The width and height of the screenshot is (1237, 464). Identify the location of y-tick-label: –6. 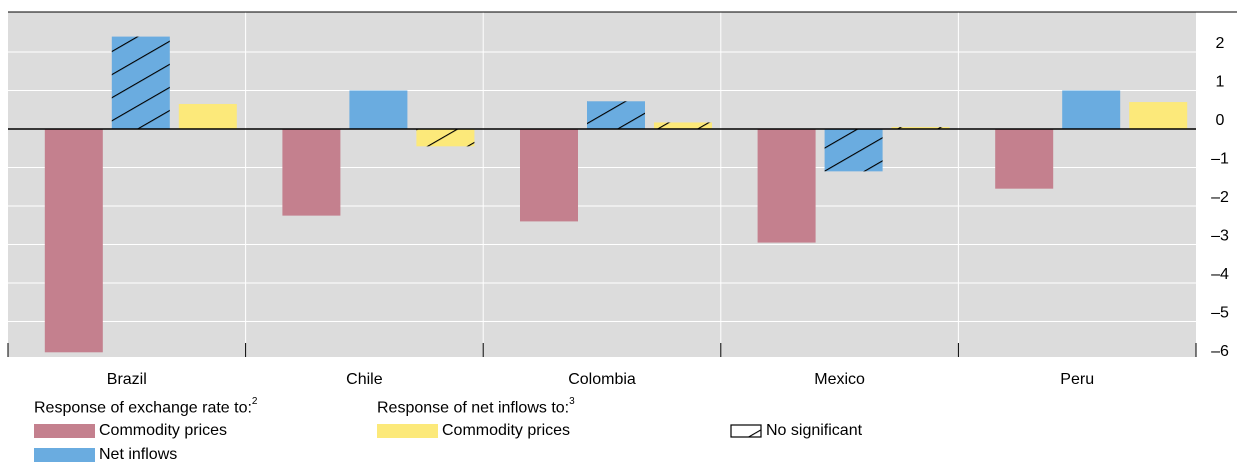
(1220, 351).